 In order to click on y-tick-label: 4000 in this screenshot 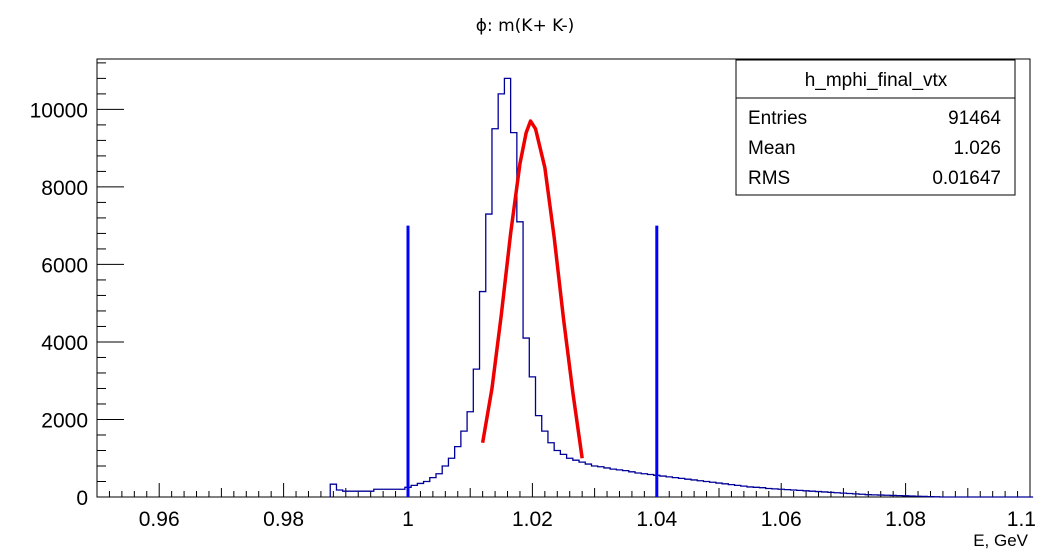, I will do `click(64, 343)`.